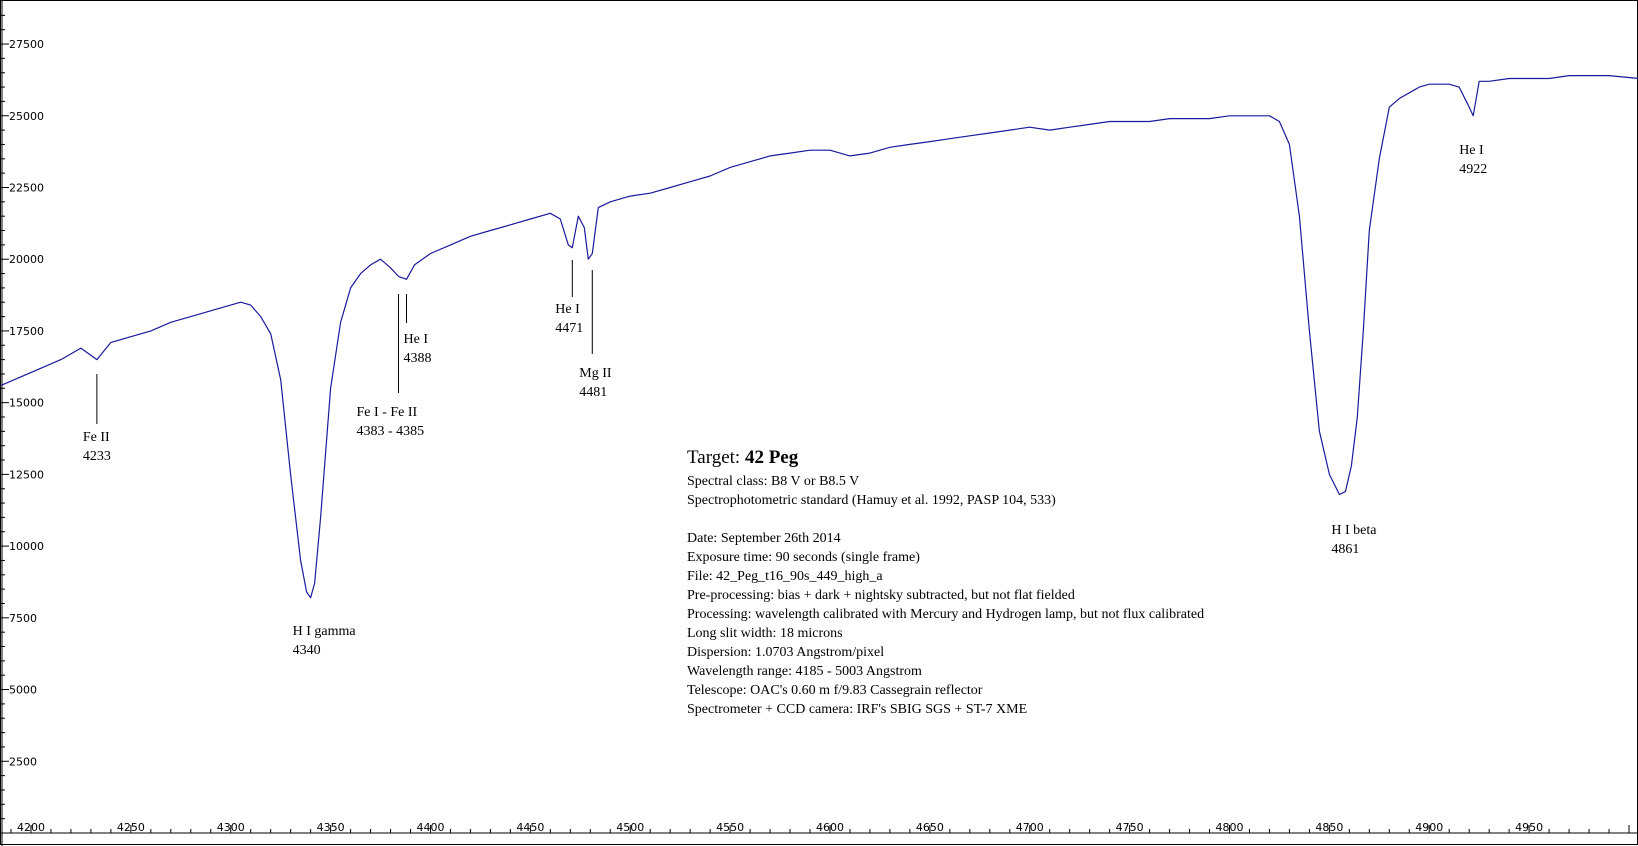 The height and width of the screenshot is (846, 1638). Describe the element at coordinates (23, 761) in the screenshot. I see `y-tick-label: 2500` at that location.